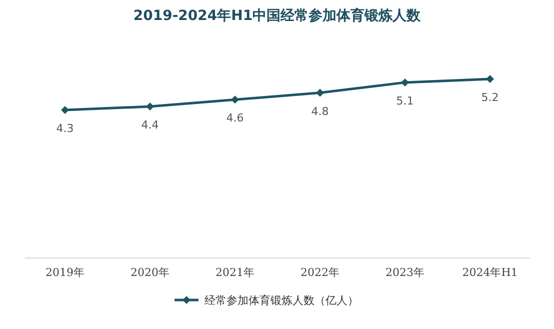  Describe the element at coordinates (235, 118) in the screenshot. I see `data-label: 4.6` at that location.